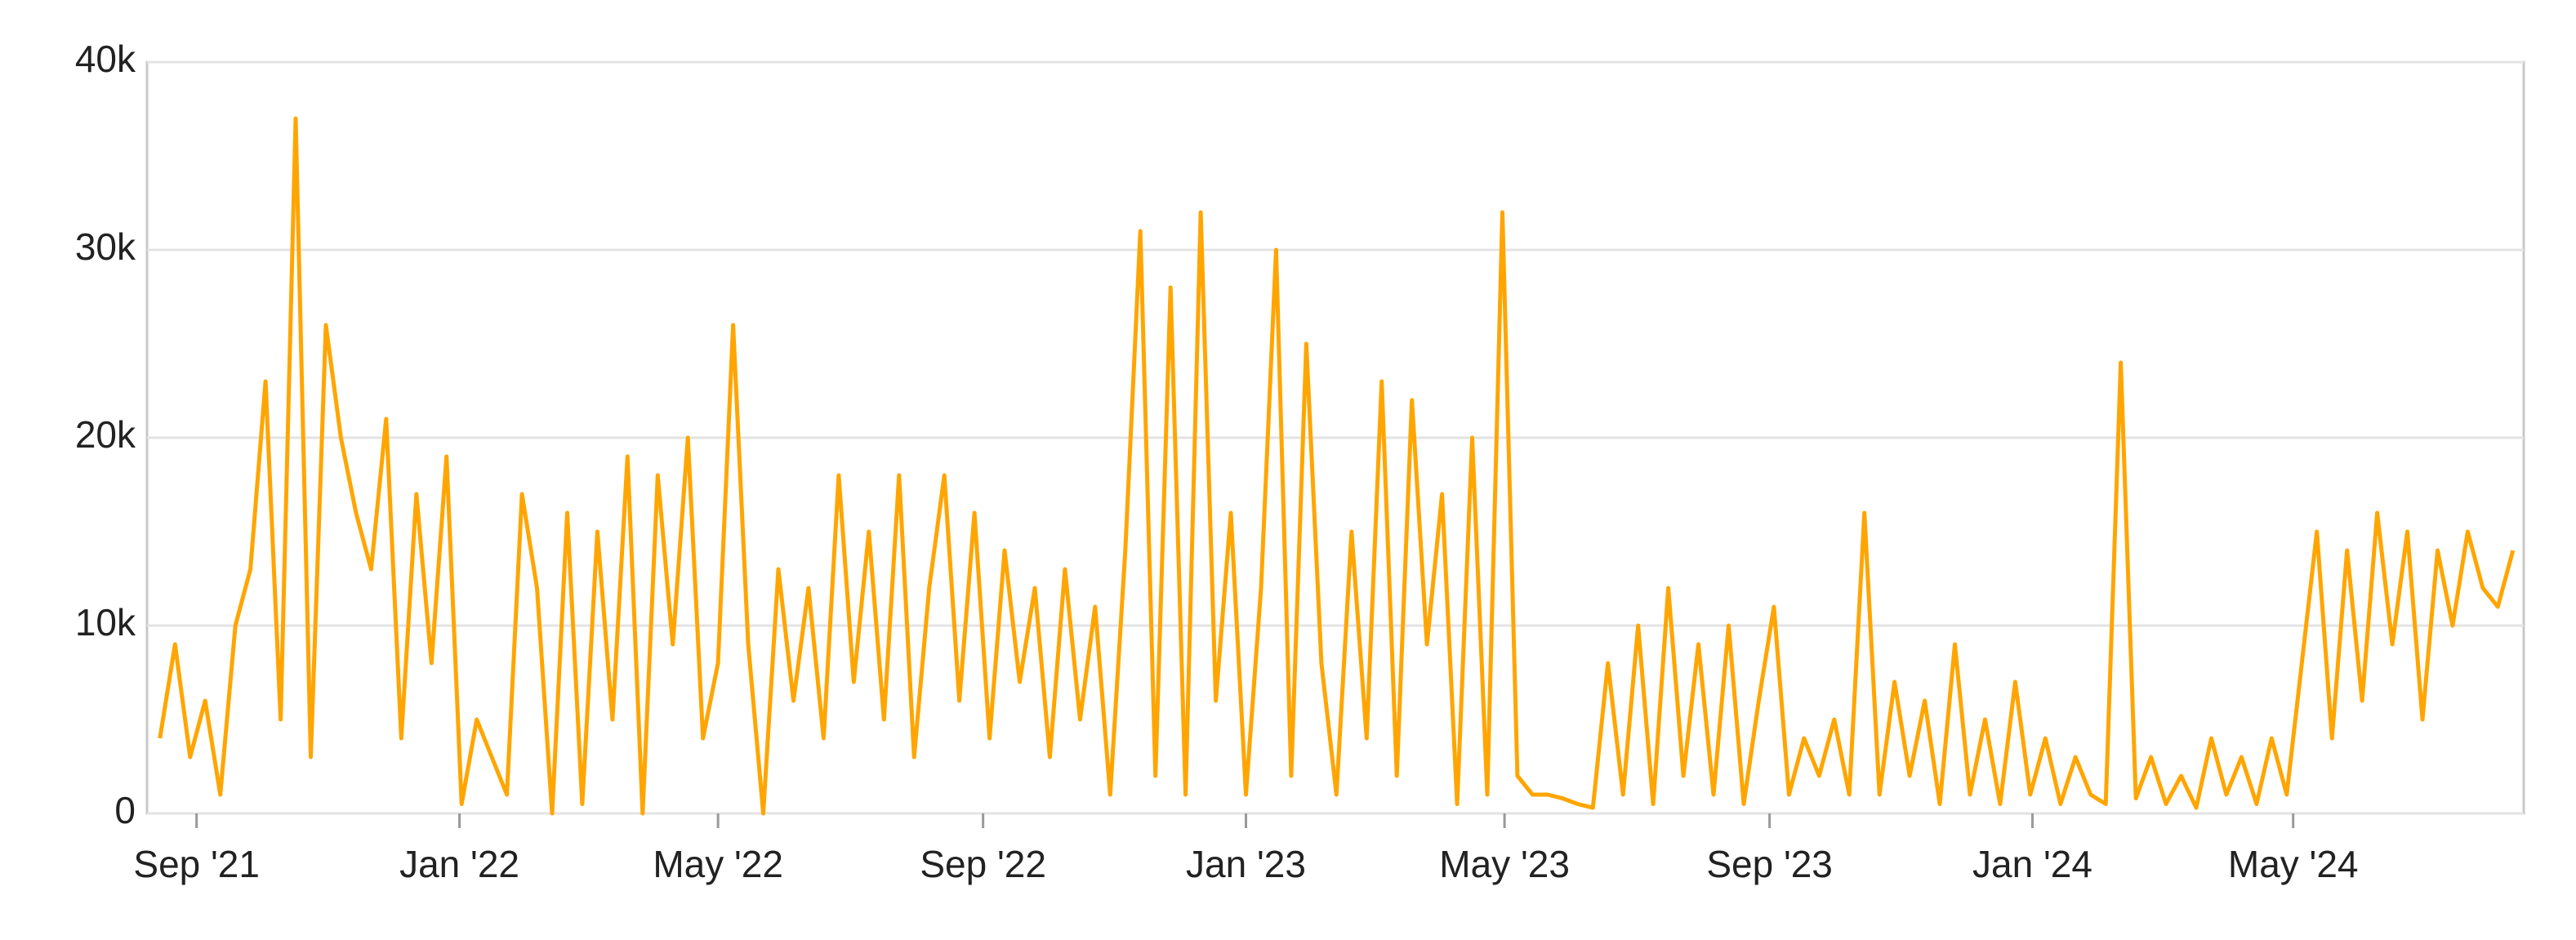 The height and width of the screenshot is (940, 2576). What do you see at coordinates (2032, 864) in the screenshot?
I see `x-tick-label: Jan '24` at bounding box center [2032, 864].